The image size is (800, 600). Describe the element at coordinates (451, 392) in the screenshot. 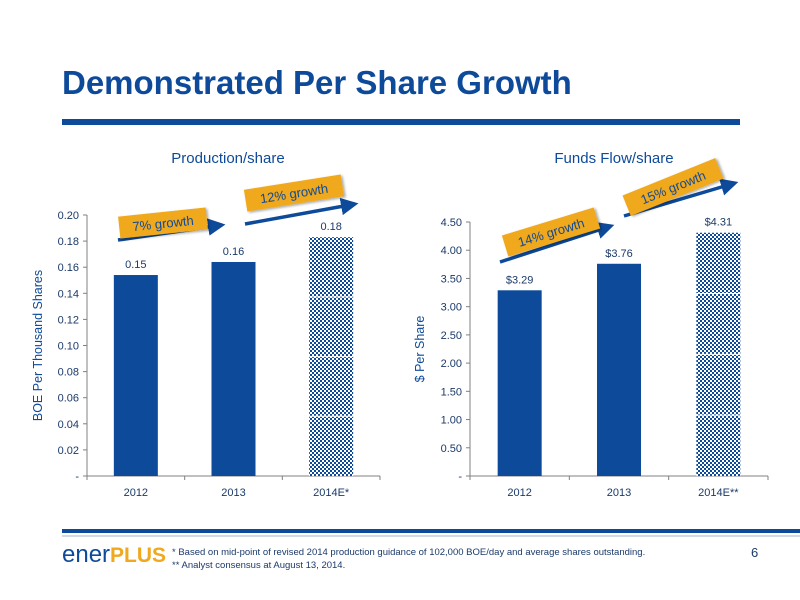

I see `y-tick-label: 1.50` at that location.